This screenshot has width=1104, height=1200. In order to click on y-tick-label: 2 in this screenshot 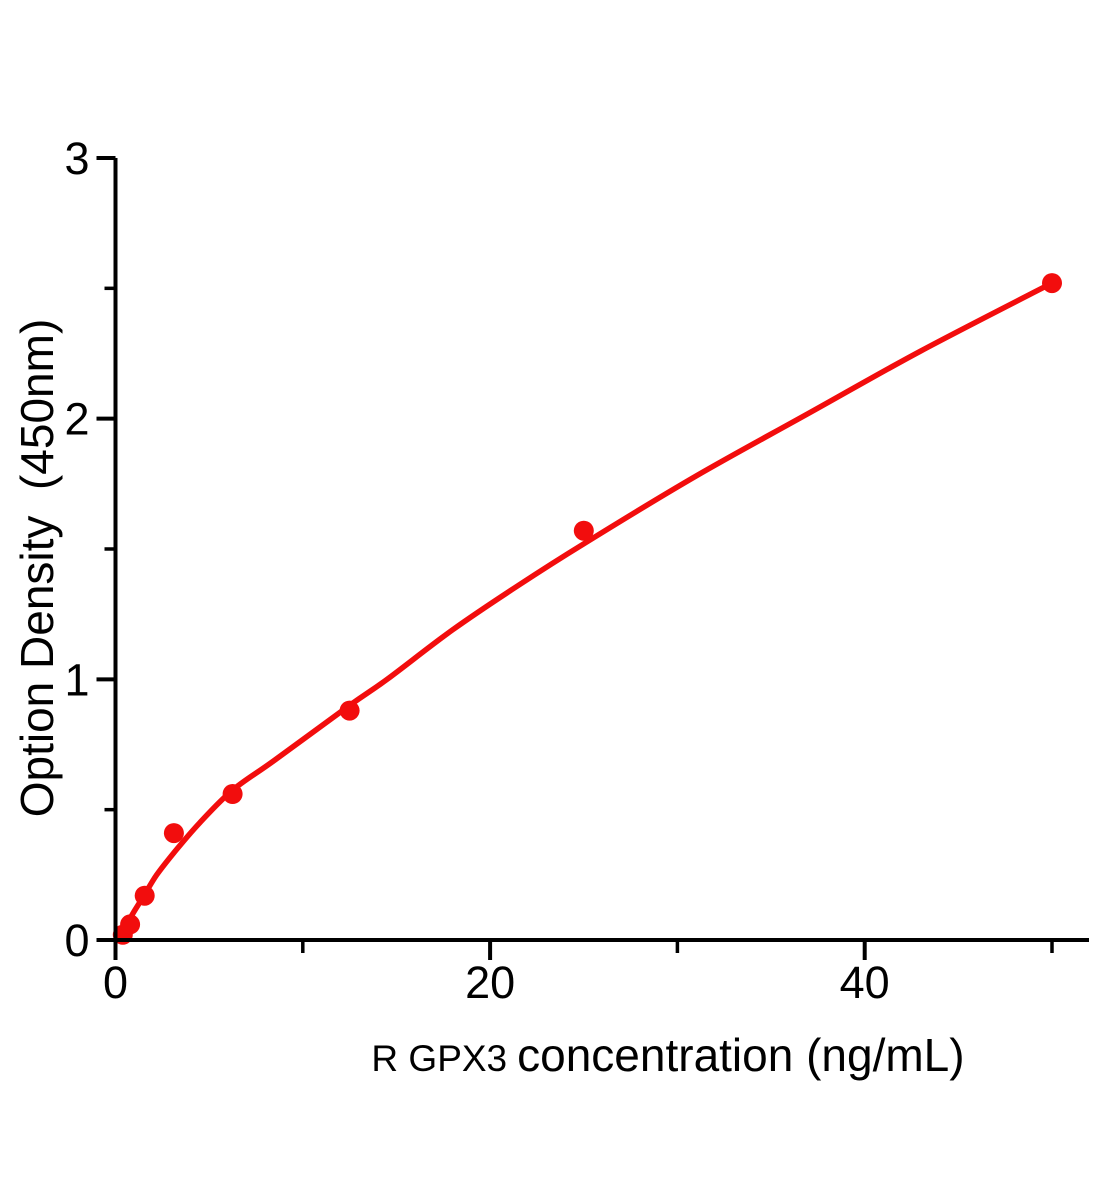, I will do `click(76, 419)`.